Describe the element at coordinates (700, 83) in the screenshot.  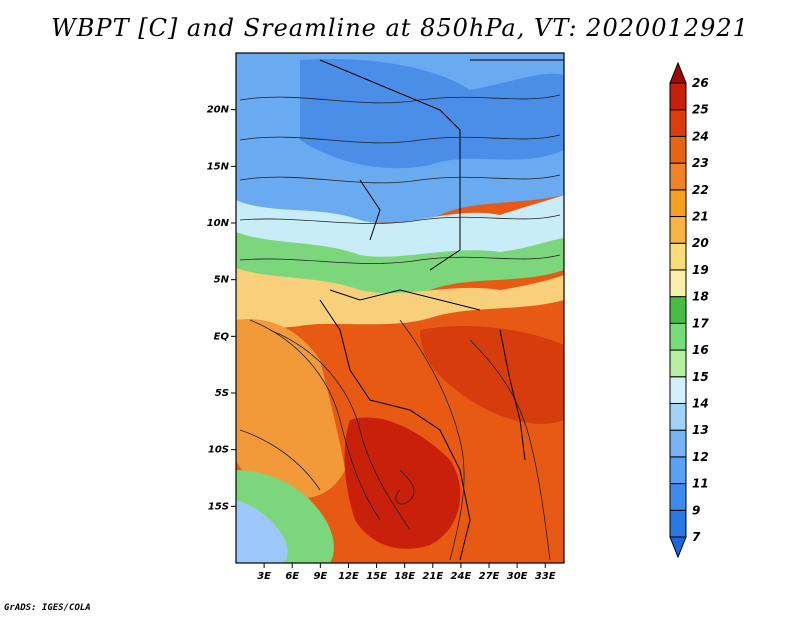
I see `colorbar-label: 26` at that location.